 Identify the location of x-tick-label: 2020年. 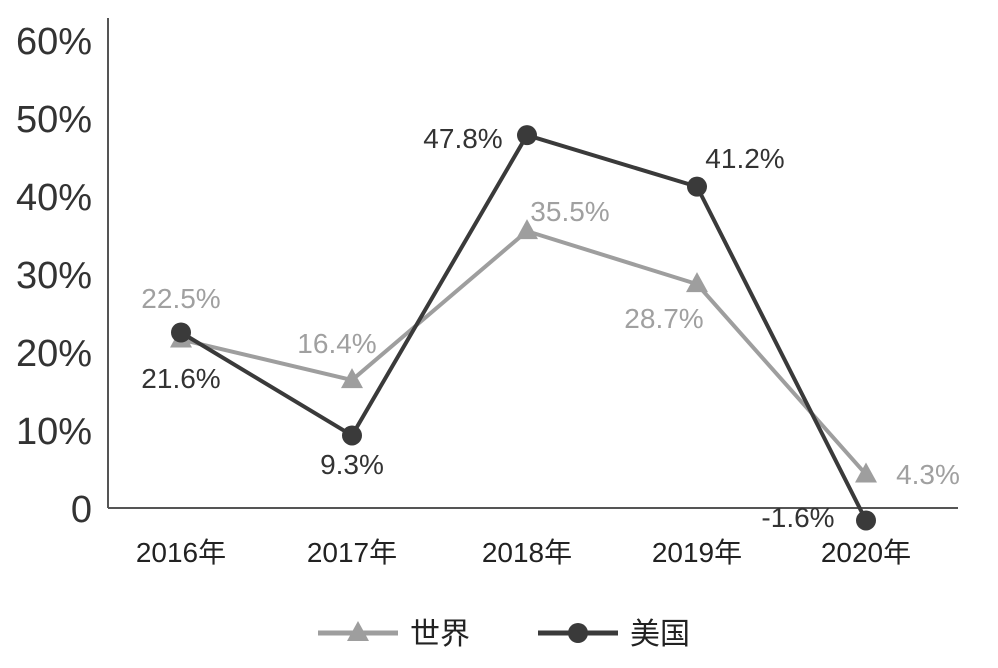
(866, 552).